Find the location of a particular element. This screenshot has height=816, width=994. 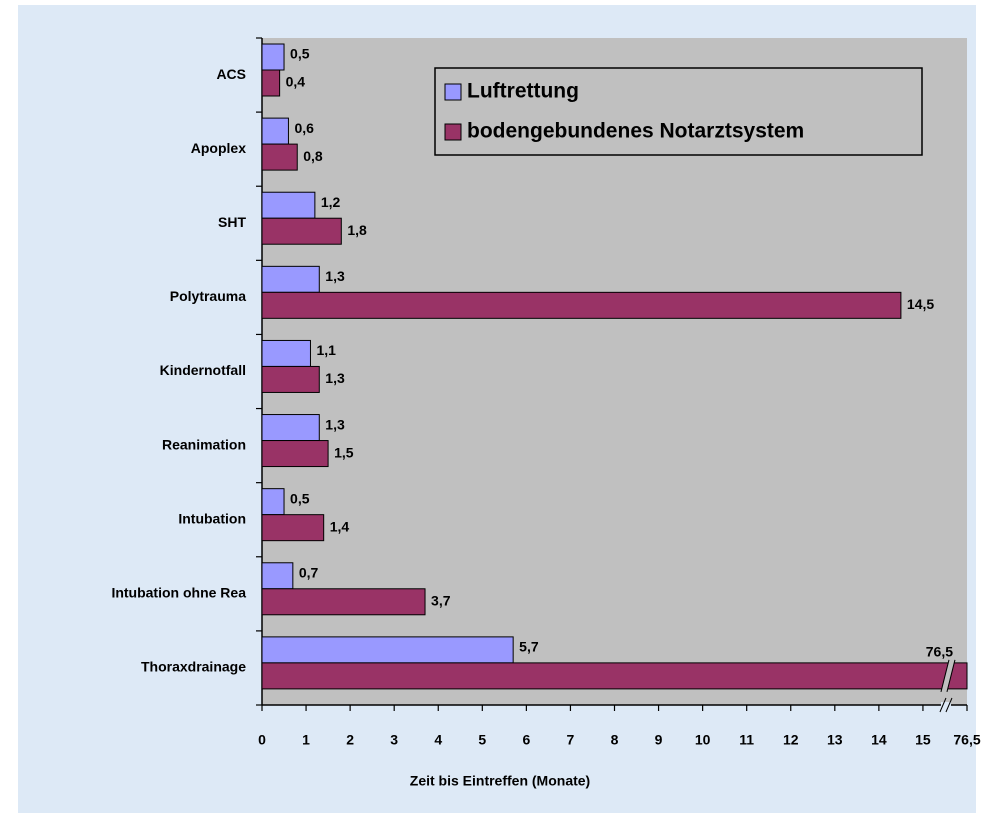

y-tick-label: ACS is located at coordinates (231, 74).